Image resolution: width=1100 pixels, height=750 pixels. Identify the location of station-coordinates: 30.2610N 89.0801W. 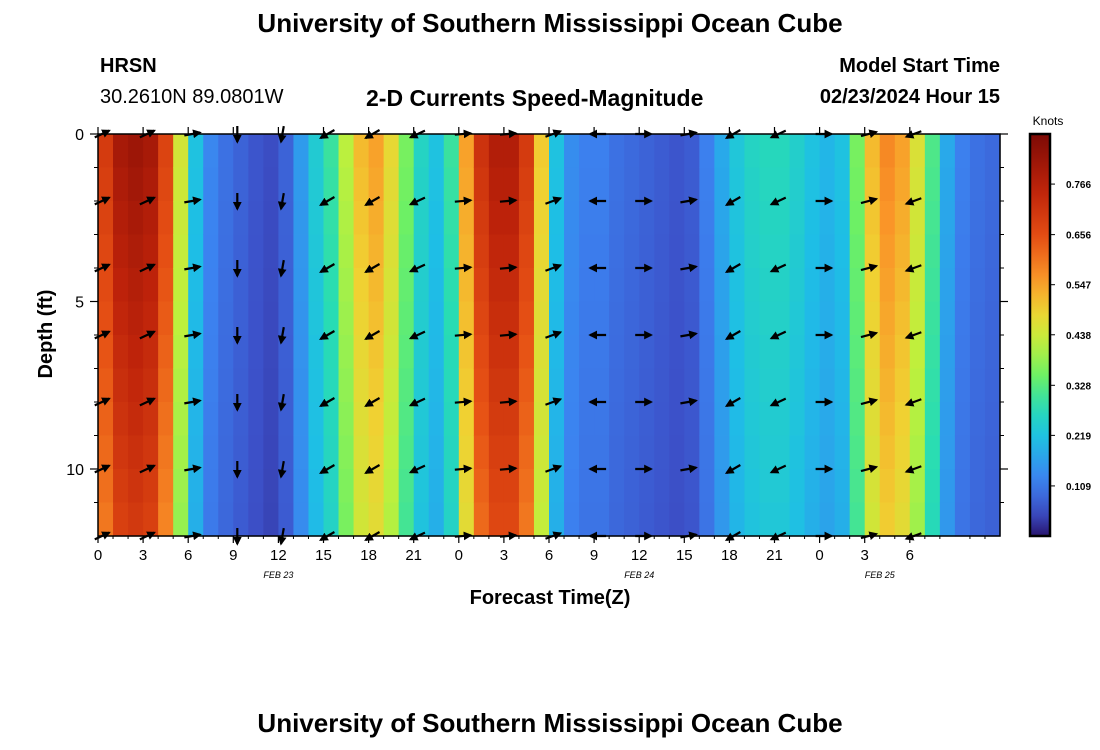
(192, 97).